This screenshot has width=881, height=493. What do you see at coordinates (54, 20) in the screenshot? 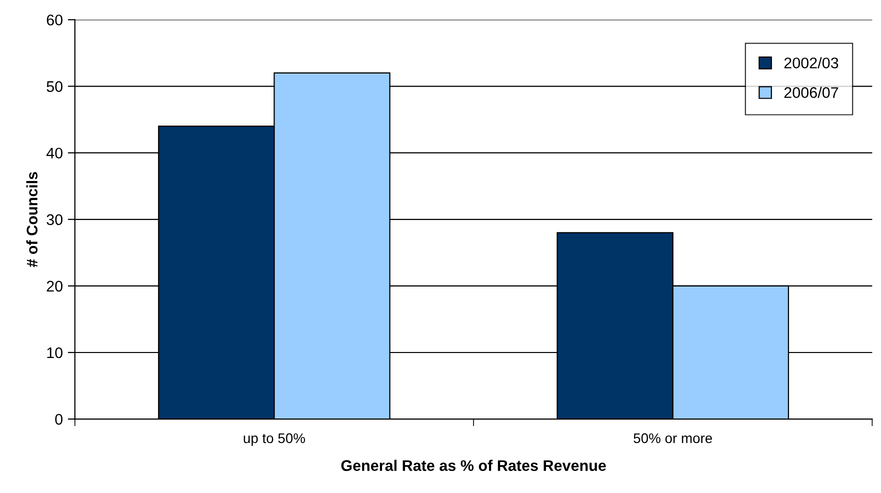
I see `y-tick-label: 60` at bounding box center [54, 20].